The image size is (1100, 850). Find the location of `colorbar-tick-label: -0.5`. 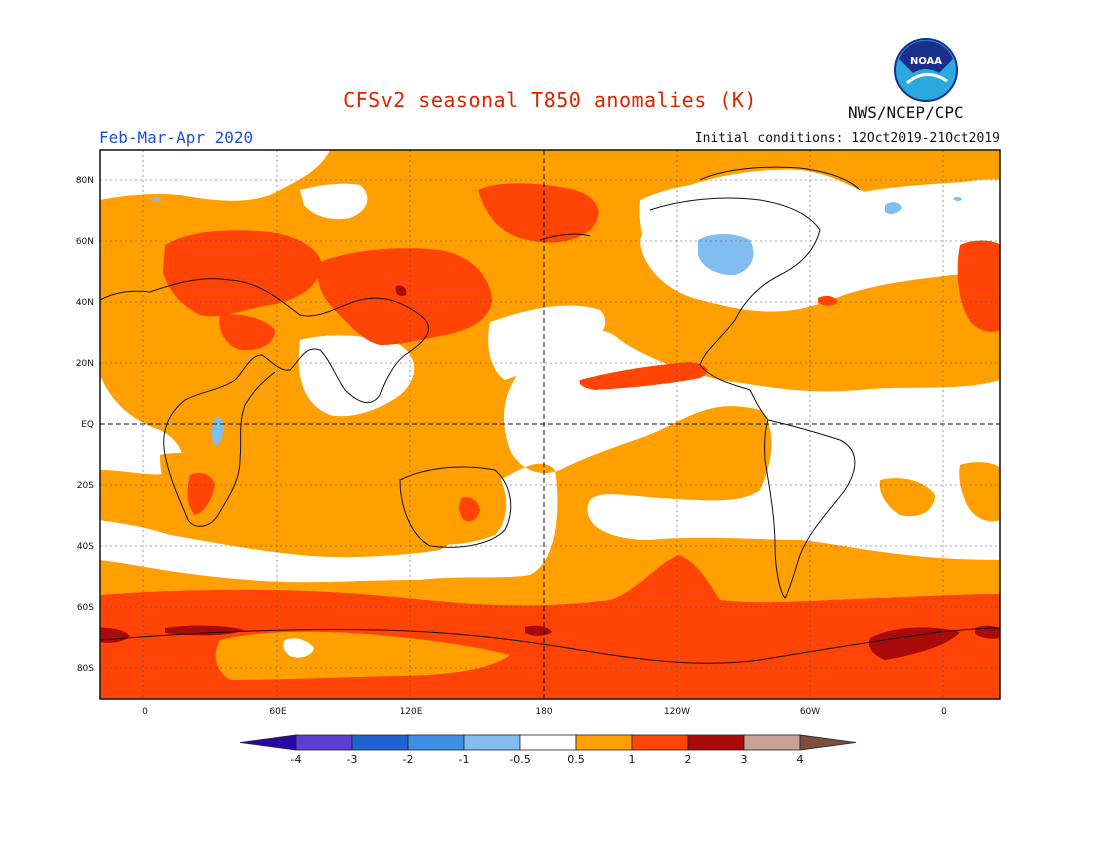

colorbar-tick-label: -0.5 is located at coordinates (519, 759).